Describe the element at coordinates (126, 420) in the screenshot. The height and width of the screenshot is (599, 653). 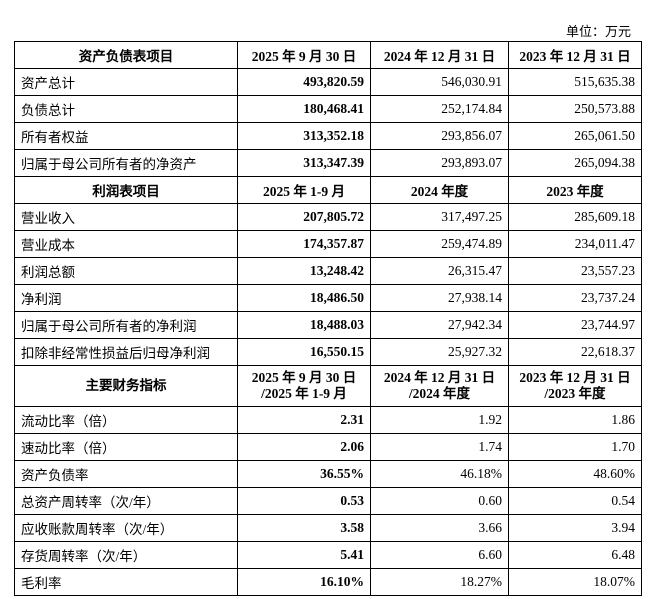
I see `row-label: 流动比率（倍）` at that location.